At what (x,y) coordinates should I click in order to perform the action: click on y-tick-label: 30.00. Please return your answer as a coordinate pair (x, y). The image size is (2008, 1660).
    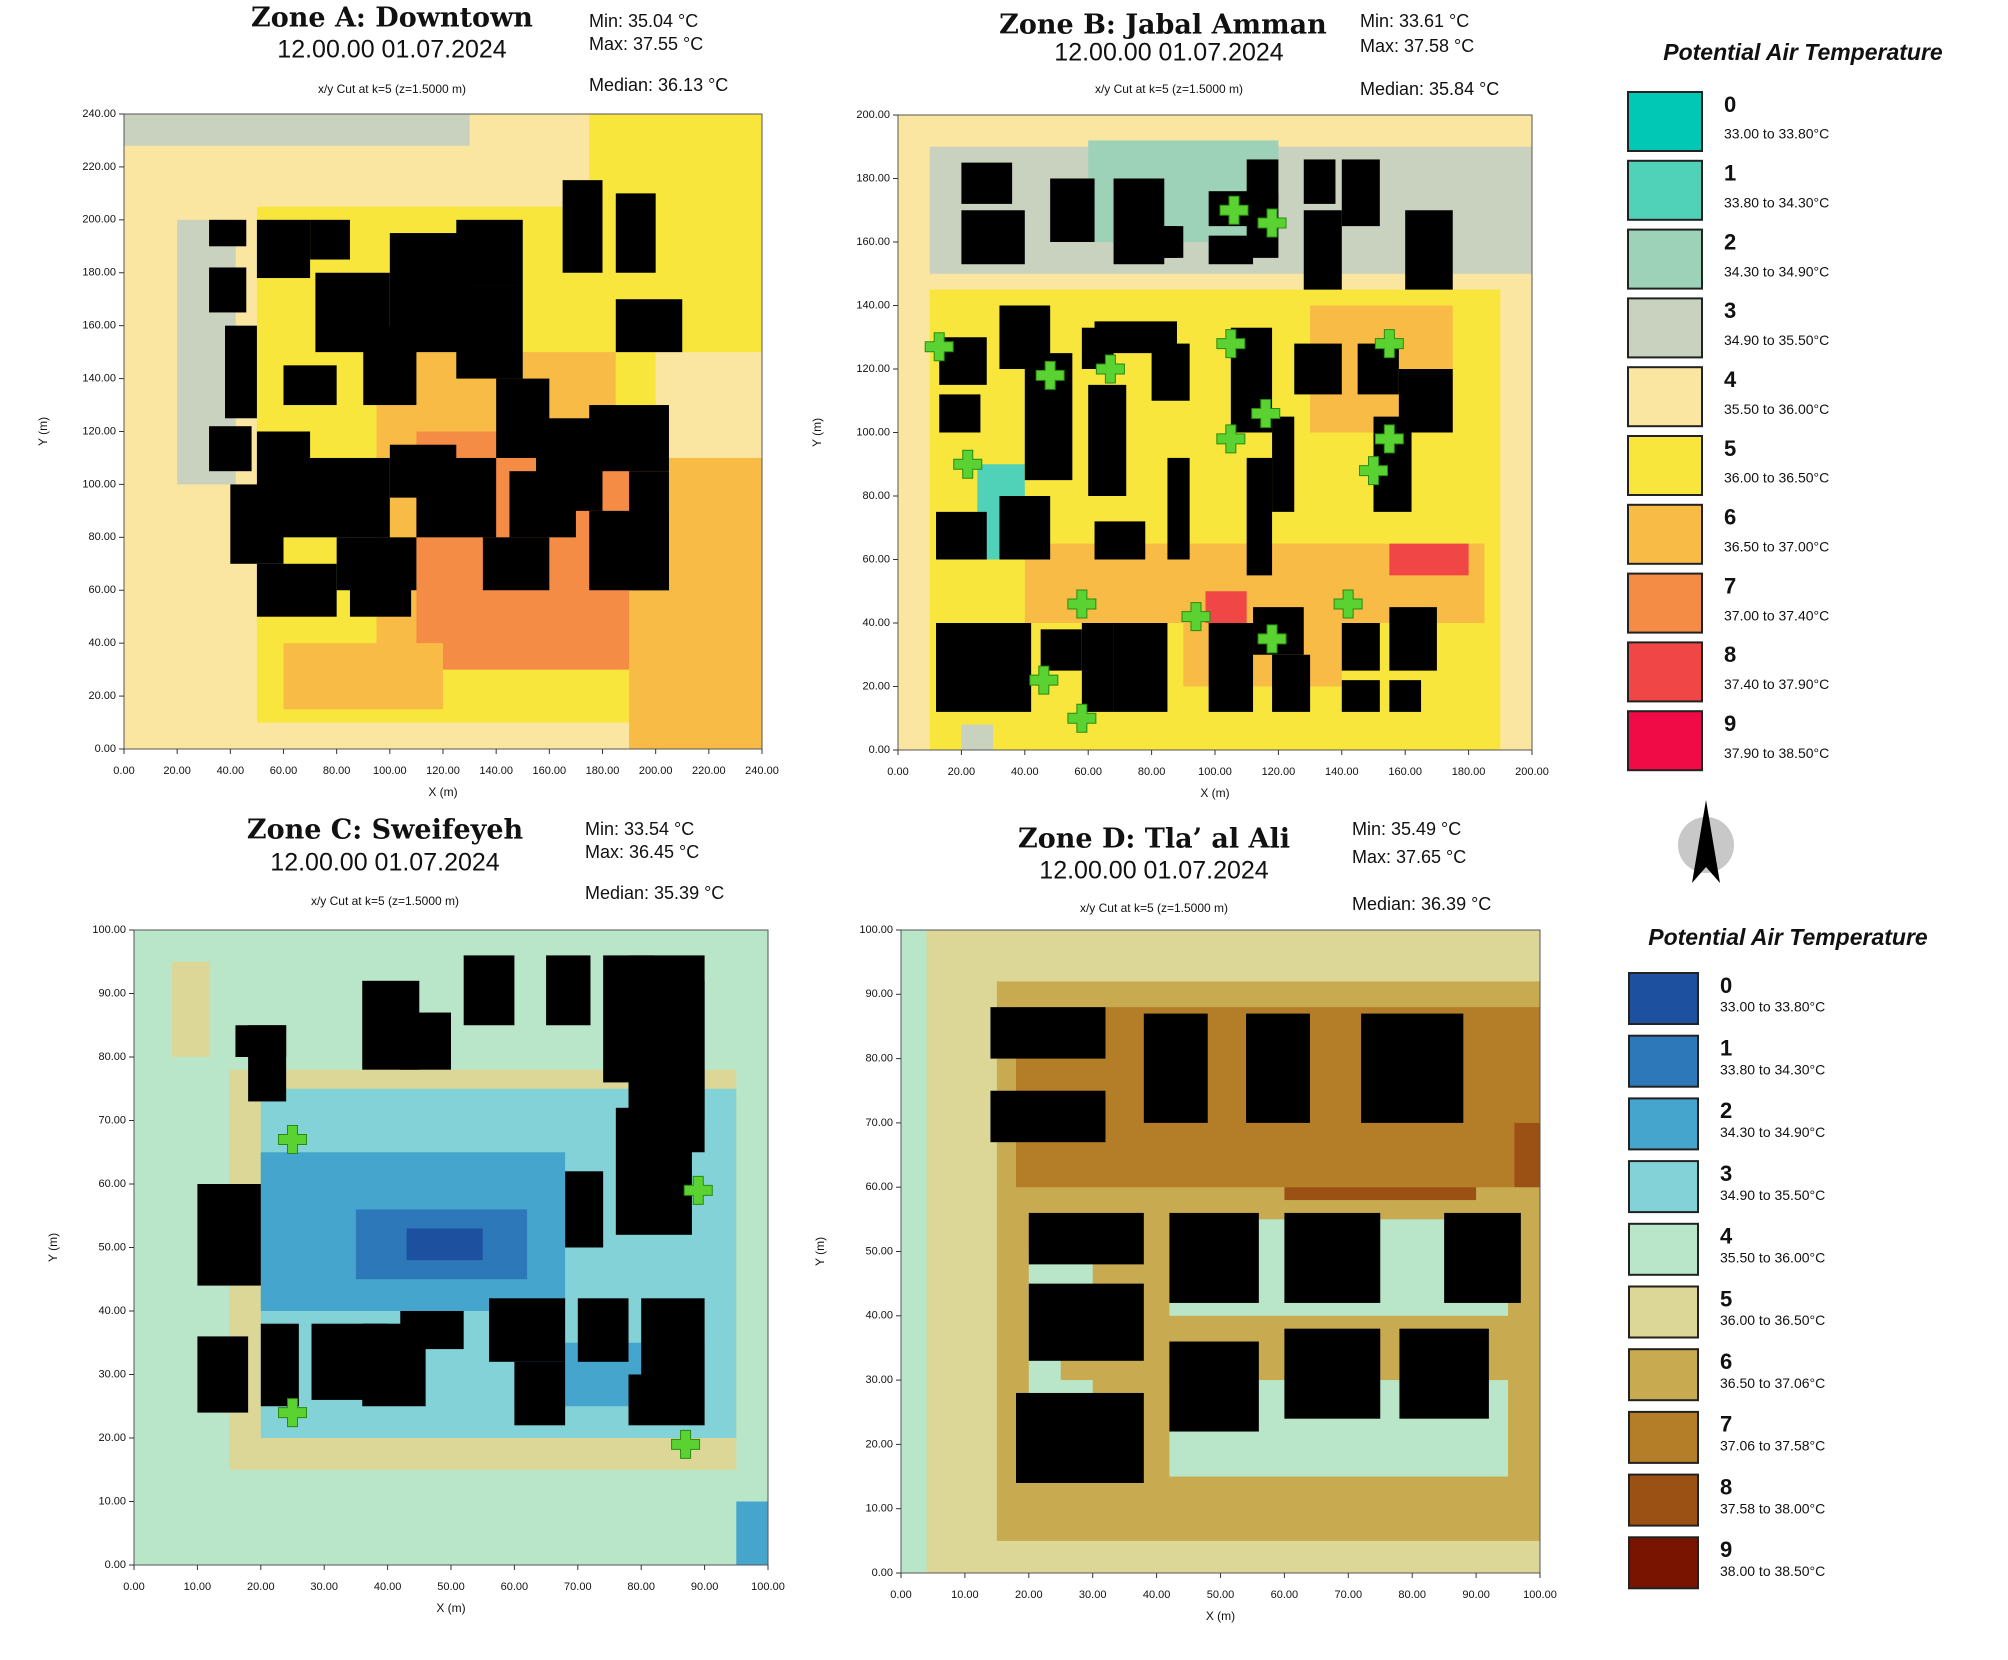
    Looking at the image, I should click on (879, 1380).